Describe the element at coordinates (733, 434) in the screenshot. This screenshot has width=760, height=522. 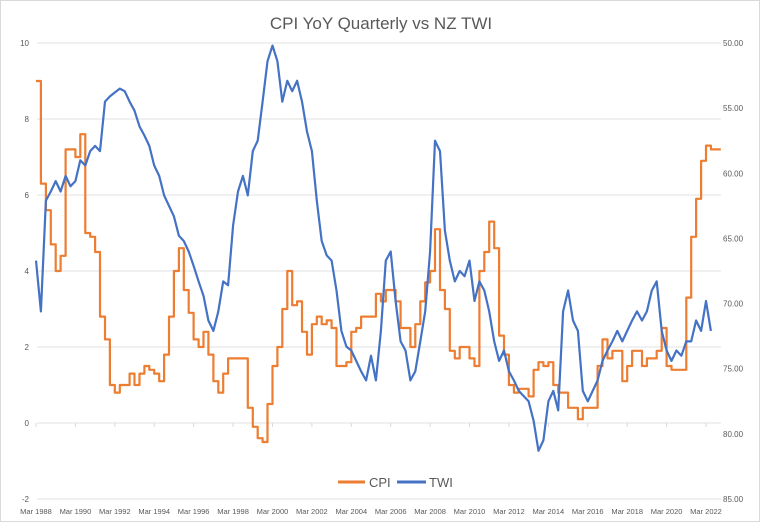
I see `right-axis-label: 80.00` at that location.